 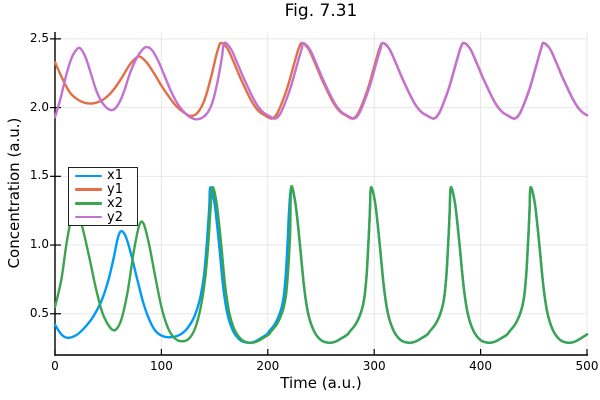 I want to click on legend-label: y1, so click(x=115, y=190).